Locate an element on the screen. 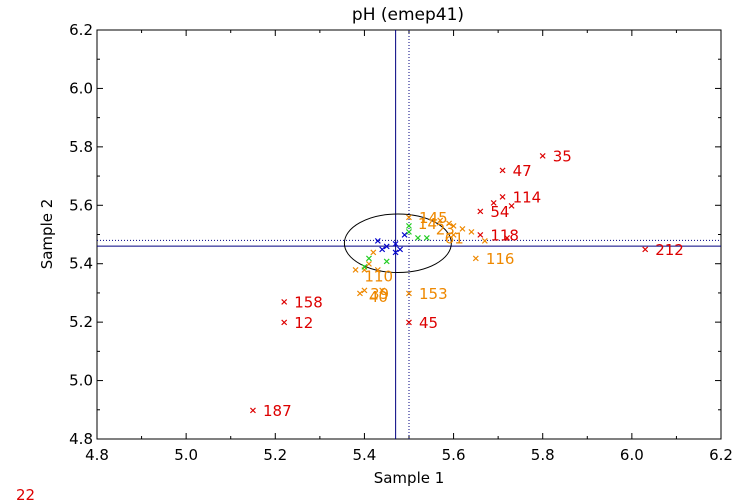  y-tick-label: 5.0 is located at coordinates (81, 381).